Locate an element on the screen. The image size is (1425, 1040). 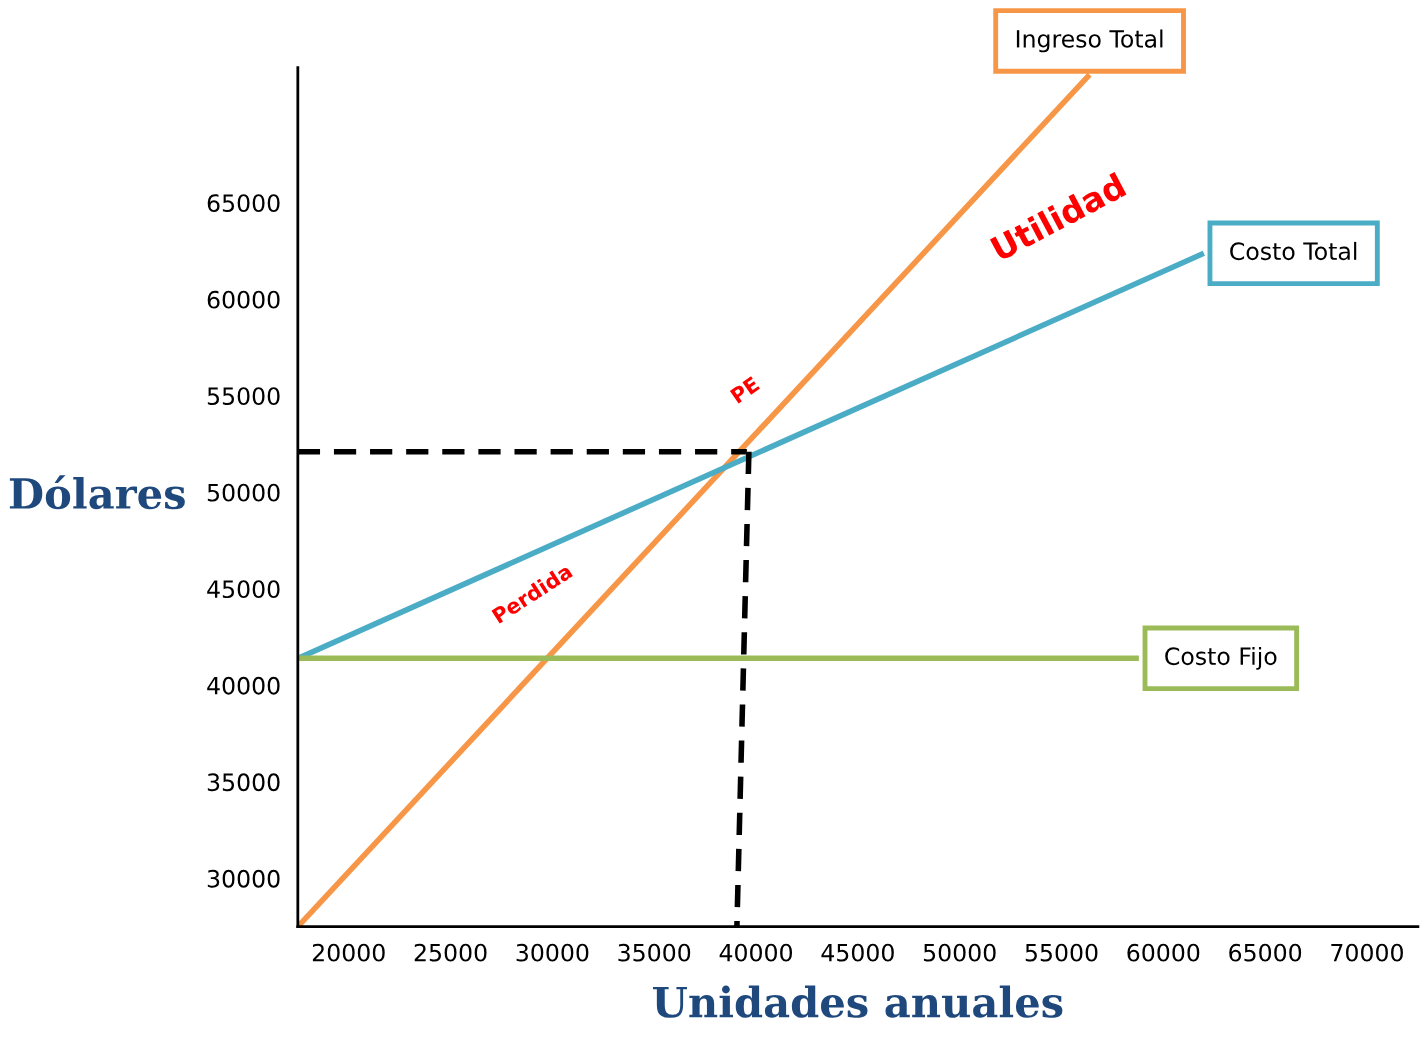
x-tick-label: 35000 is located at coordinates (654, 952).